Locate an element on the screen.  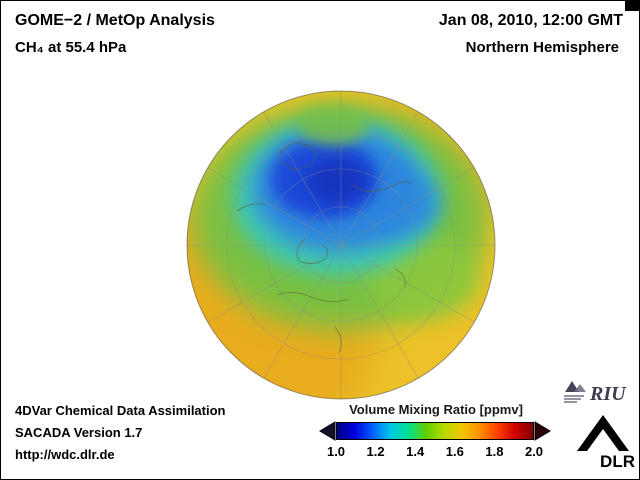
colorbar-gradient is located at coordinates (435, 431).